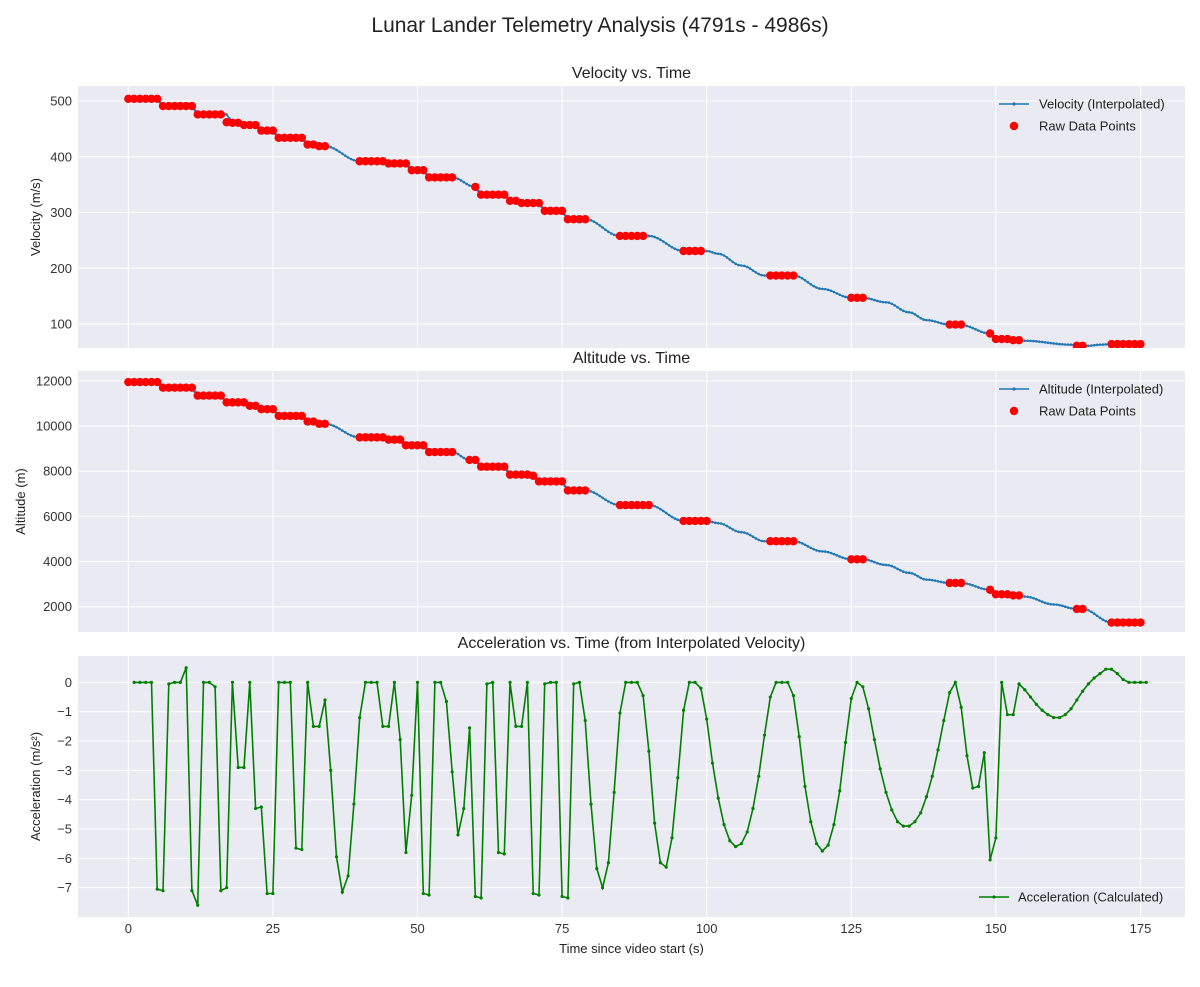 The width and height of the screenshot is (1200, 987). Describe the element at coordinates (35, 217) in the screenshot. I see `y-axis-label: Velocity (m/s)` at that location.